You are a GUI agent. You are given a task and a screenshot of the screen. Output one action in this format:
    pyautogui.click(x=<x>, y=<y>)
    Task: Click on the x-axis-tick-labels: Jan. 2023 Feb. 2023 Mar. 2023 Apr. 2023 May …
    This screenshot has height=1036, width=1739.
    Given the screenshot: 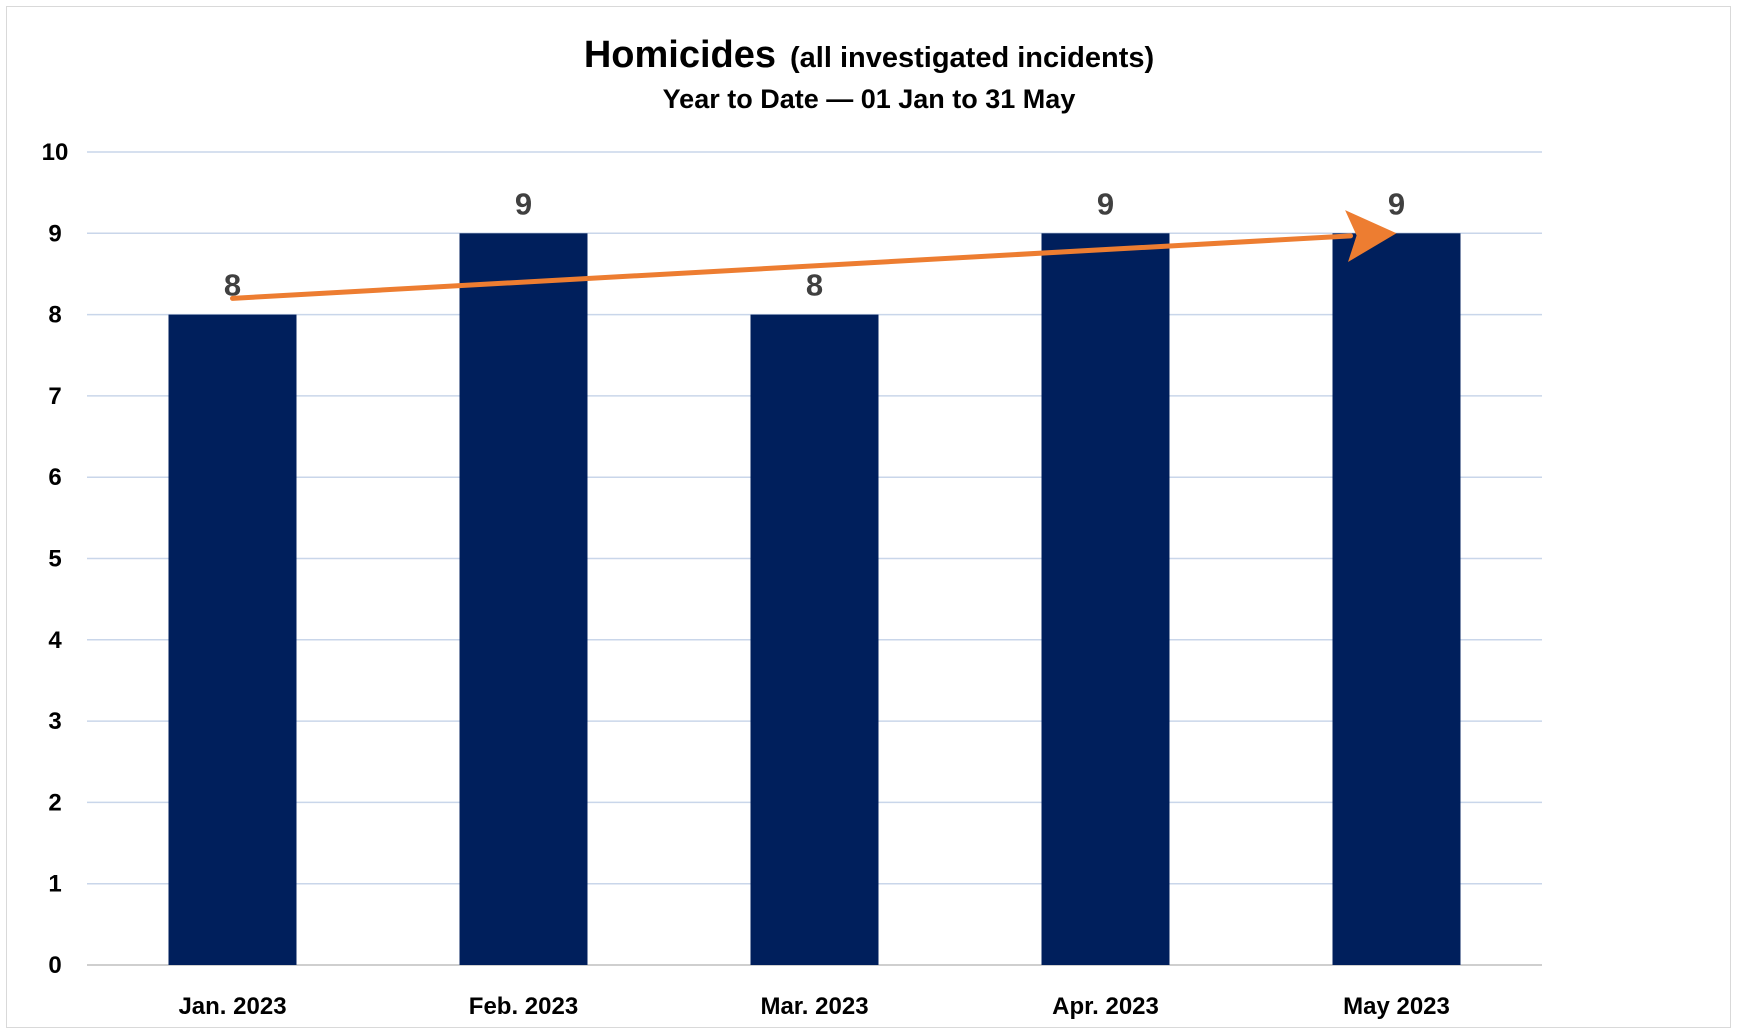 What is the action you would take?
    pyautogui.click(x=813, y=1006)
    